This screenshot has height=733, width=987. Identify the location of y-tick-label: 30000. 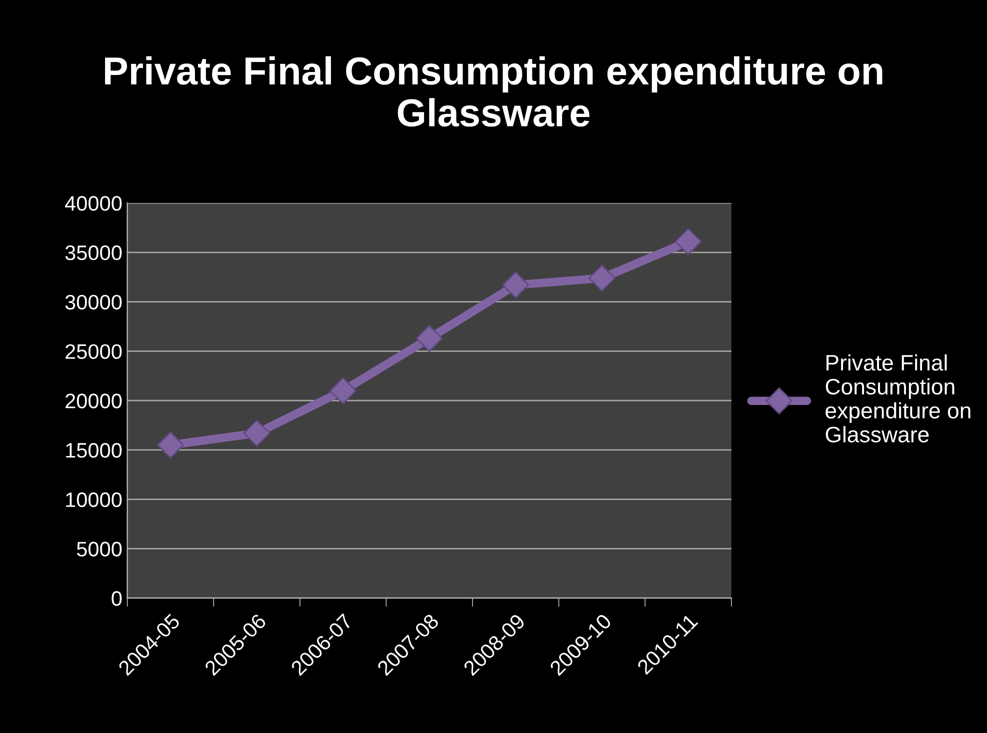
(93, 302).